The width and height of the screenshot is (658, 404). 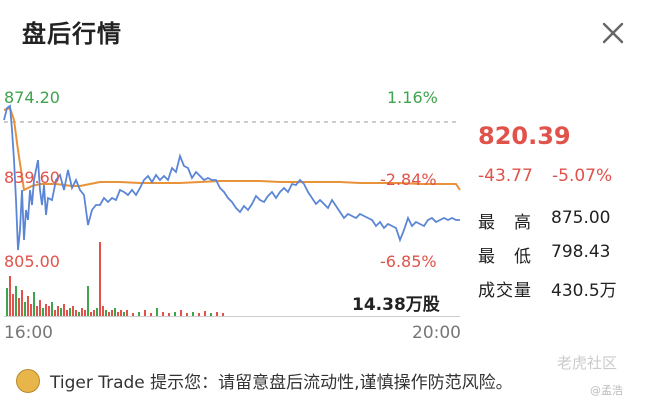 What do you see at coordinates (524, 136) in the screenshot?
I see `last-price: 820.39` at bounding box center [524, 136].